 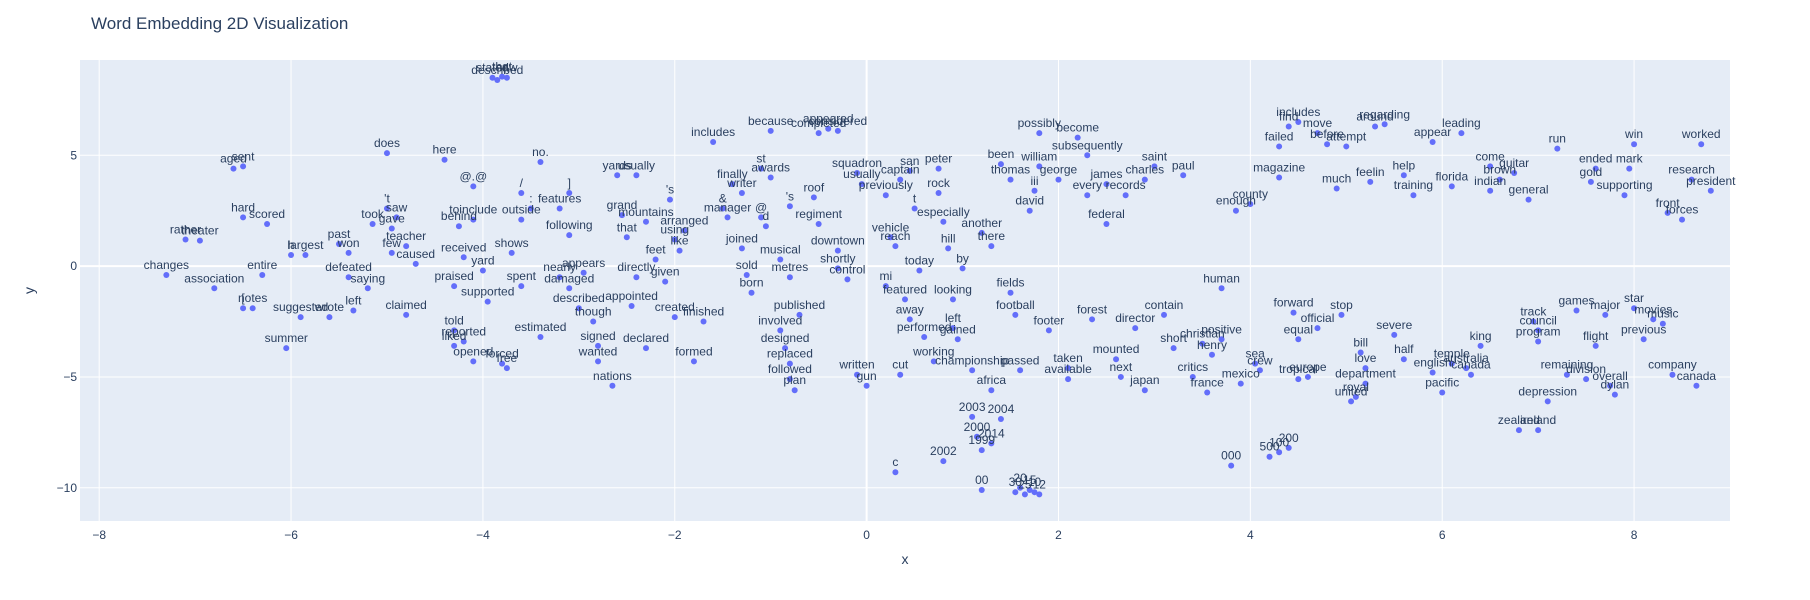 I want to click on point-label: like, so click(x=680, y=241).